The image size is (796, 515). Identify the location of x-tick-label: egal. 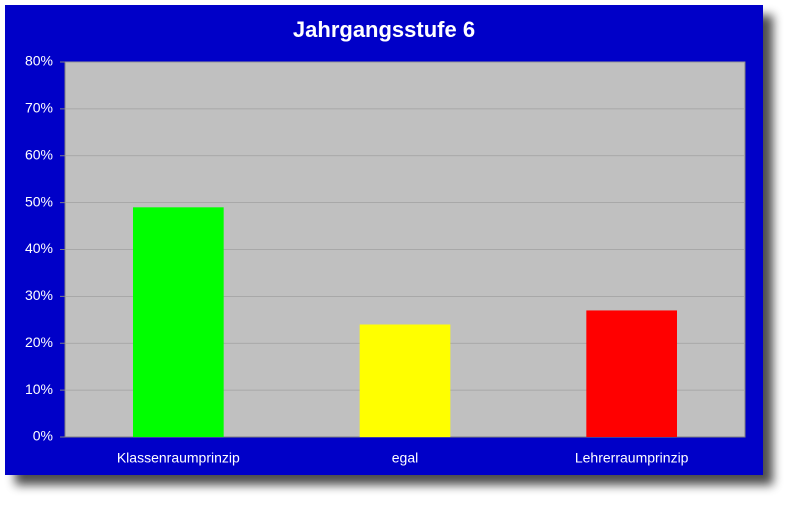
(405, 458).